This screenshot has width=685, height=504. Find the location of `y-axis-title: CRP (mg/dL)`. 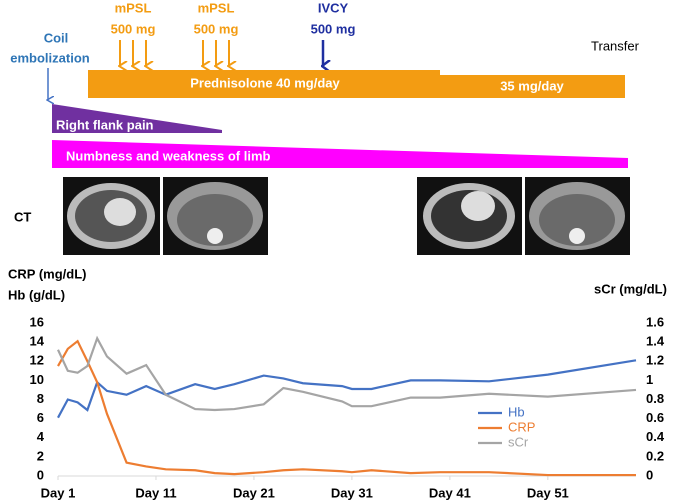

y-axis-title: CRP (mg/dL) is located at coordinates (47, 273).